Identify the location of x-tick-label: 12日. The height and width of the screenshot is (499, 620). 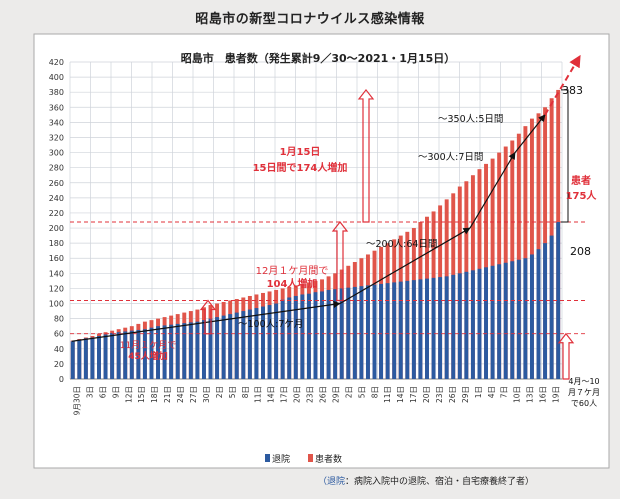
(128, 394).